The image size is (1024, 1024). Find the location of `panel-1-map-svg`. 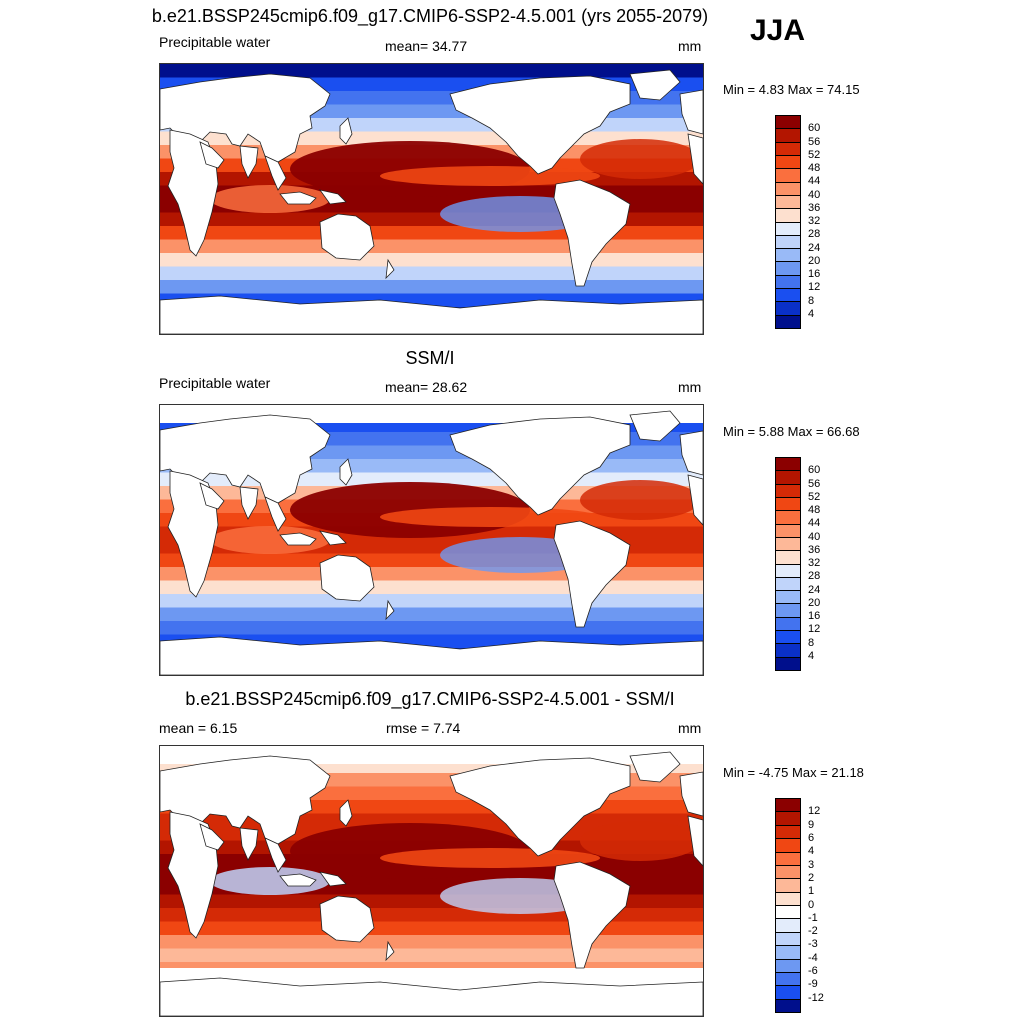

panel-1-map-svg is located at coordinates (431, 199).